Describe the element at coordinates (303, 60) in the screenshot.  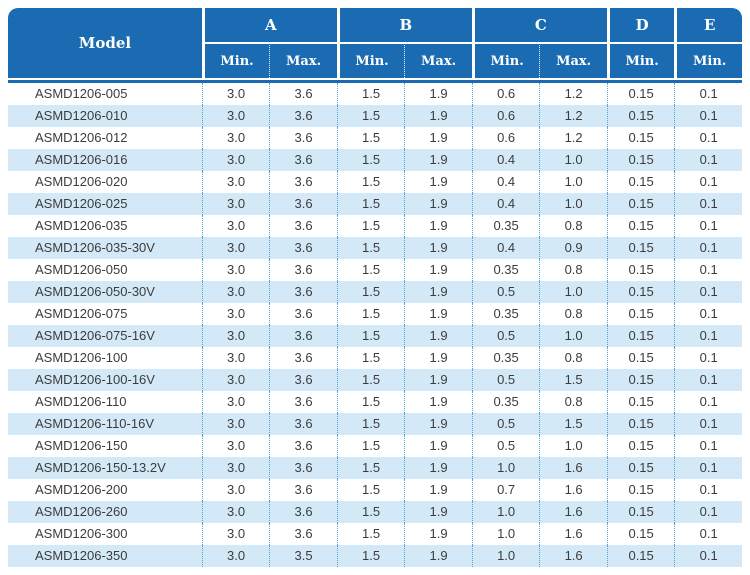
I see `subheader-a-max: Max.` at that location.